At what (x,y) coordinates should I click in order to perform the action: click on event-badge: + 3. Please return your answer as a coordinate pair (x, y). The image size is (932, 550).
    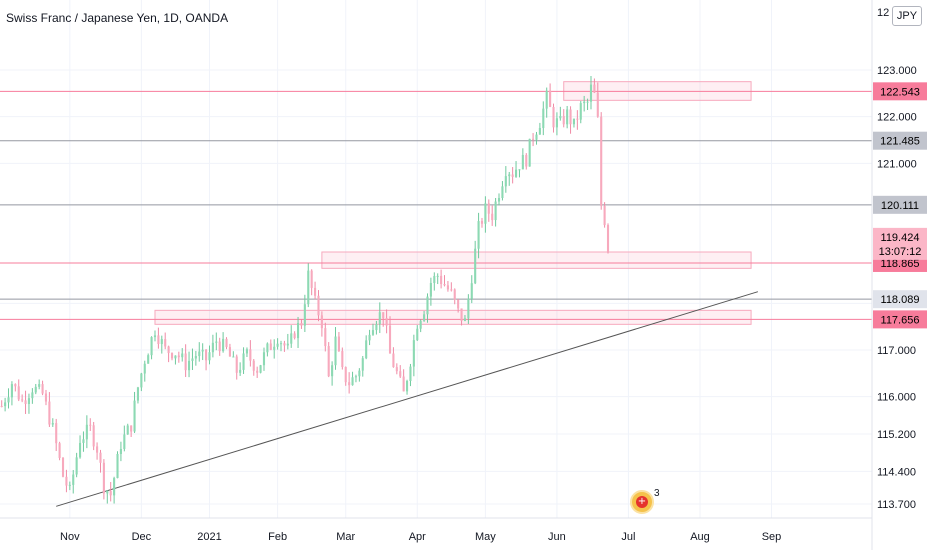
    Looking at the image, I should click on (652, 503).